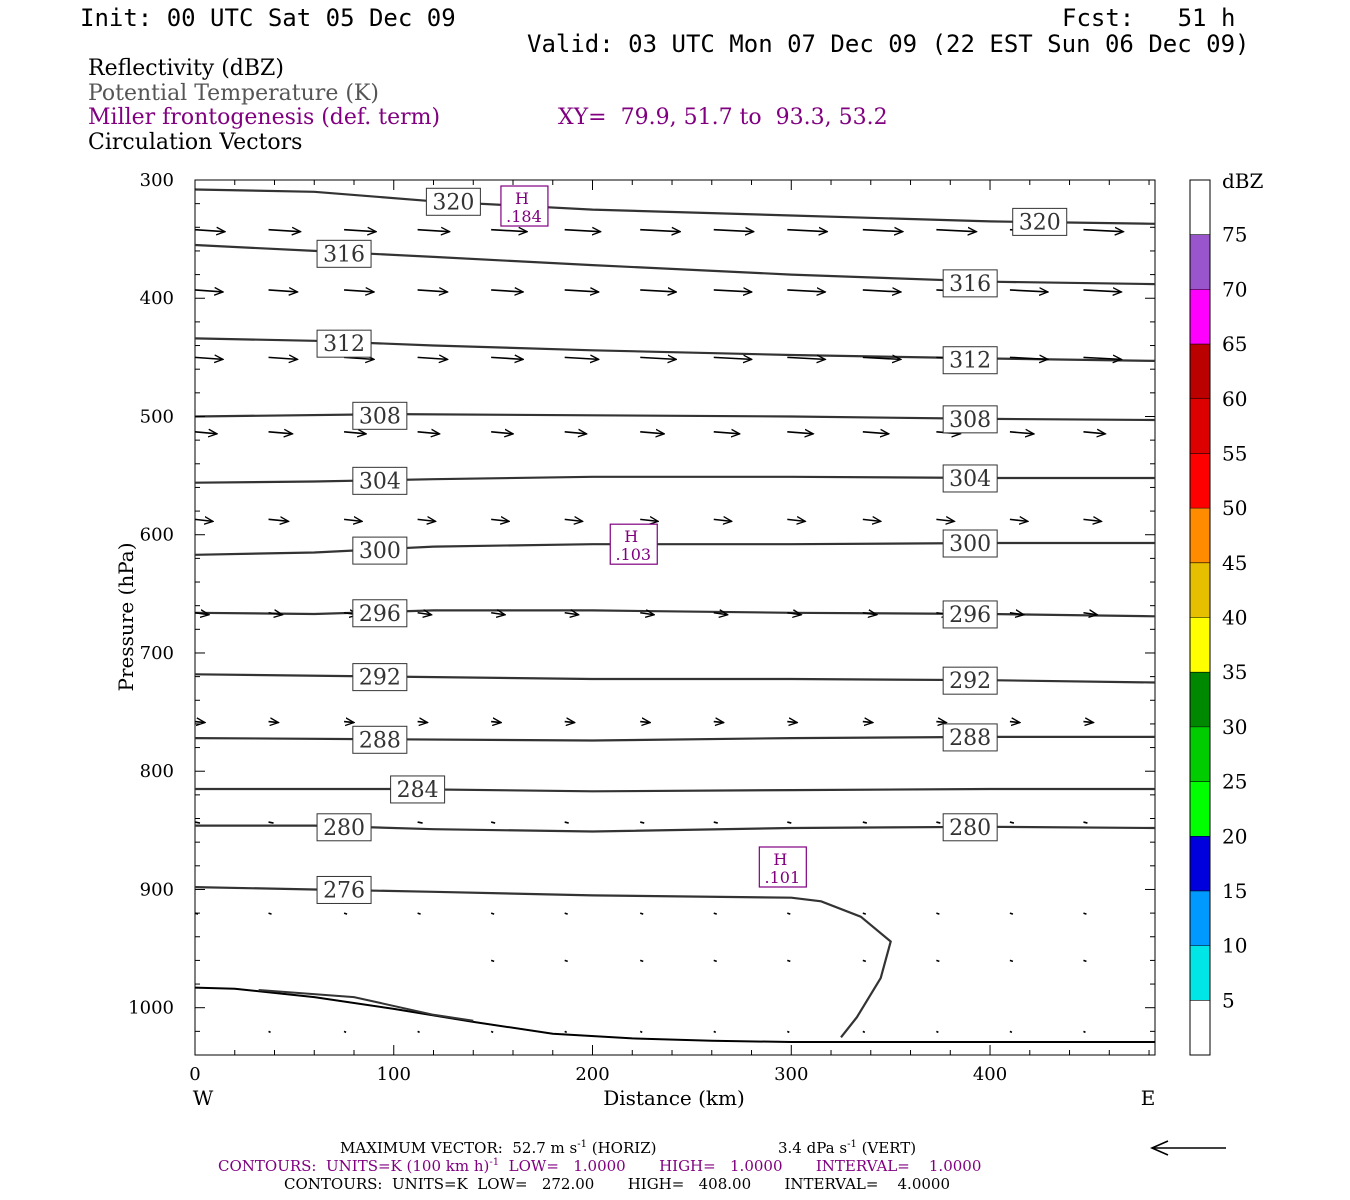 This screenshot has height=1200, width=1350. I want to click on colorbar-label: 25, so click(1234, 782).